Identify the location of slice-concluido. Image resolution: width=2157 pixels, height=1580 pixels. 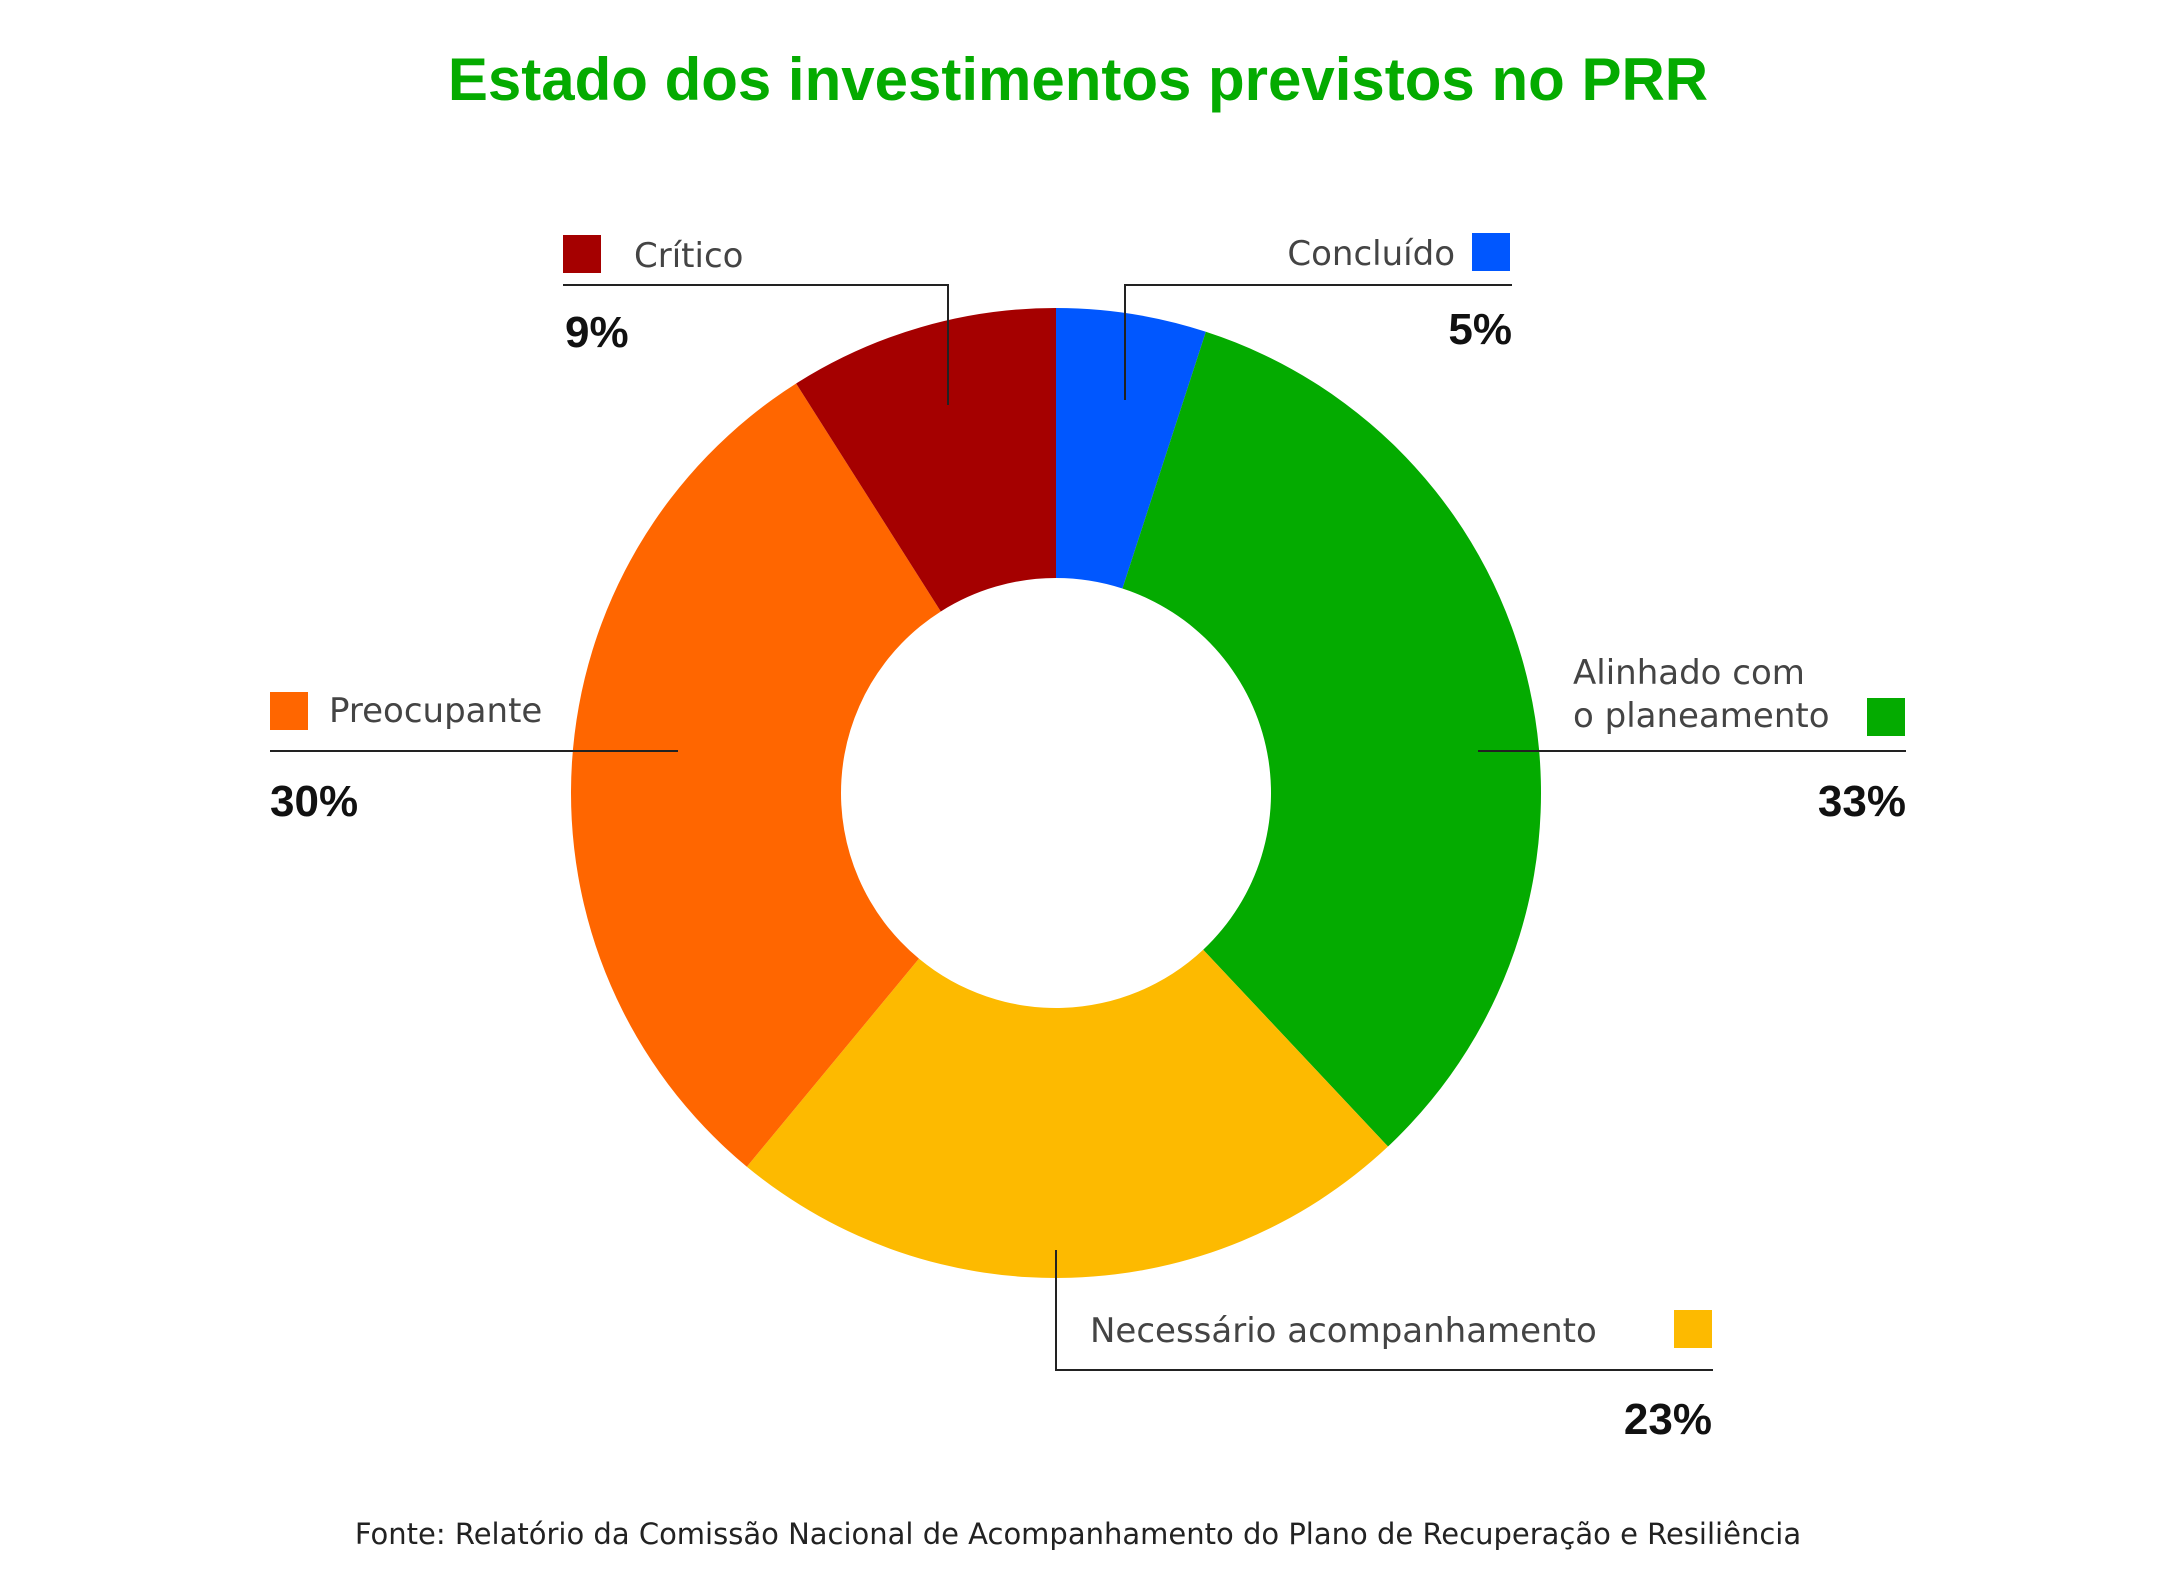
(1131, 448).